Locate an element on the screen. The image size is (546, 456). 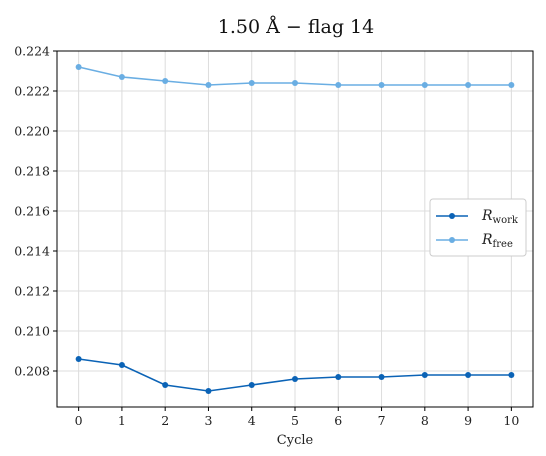
series-r-free is located at coordinates (295, 76).